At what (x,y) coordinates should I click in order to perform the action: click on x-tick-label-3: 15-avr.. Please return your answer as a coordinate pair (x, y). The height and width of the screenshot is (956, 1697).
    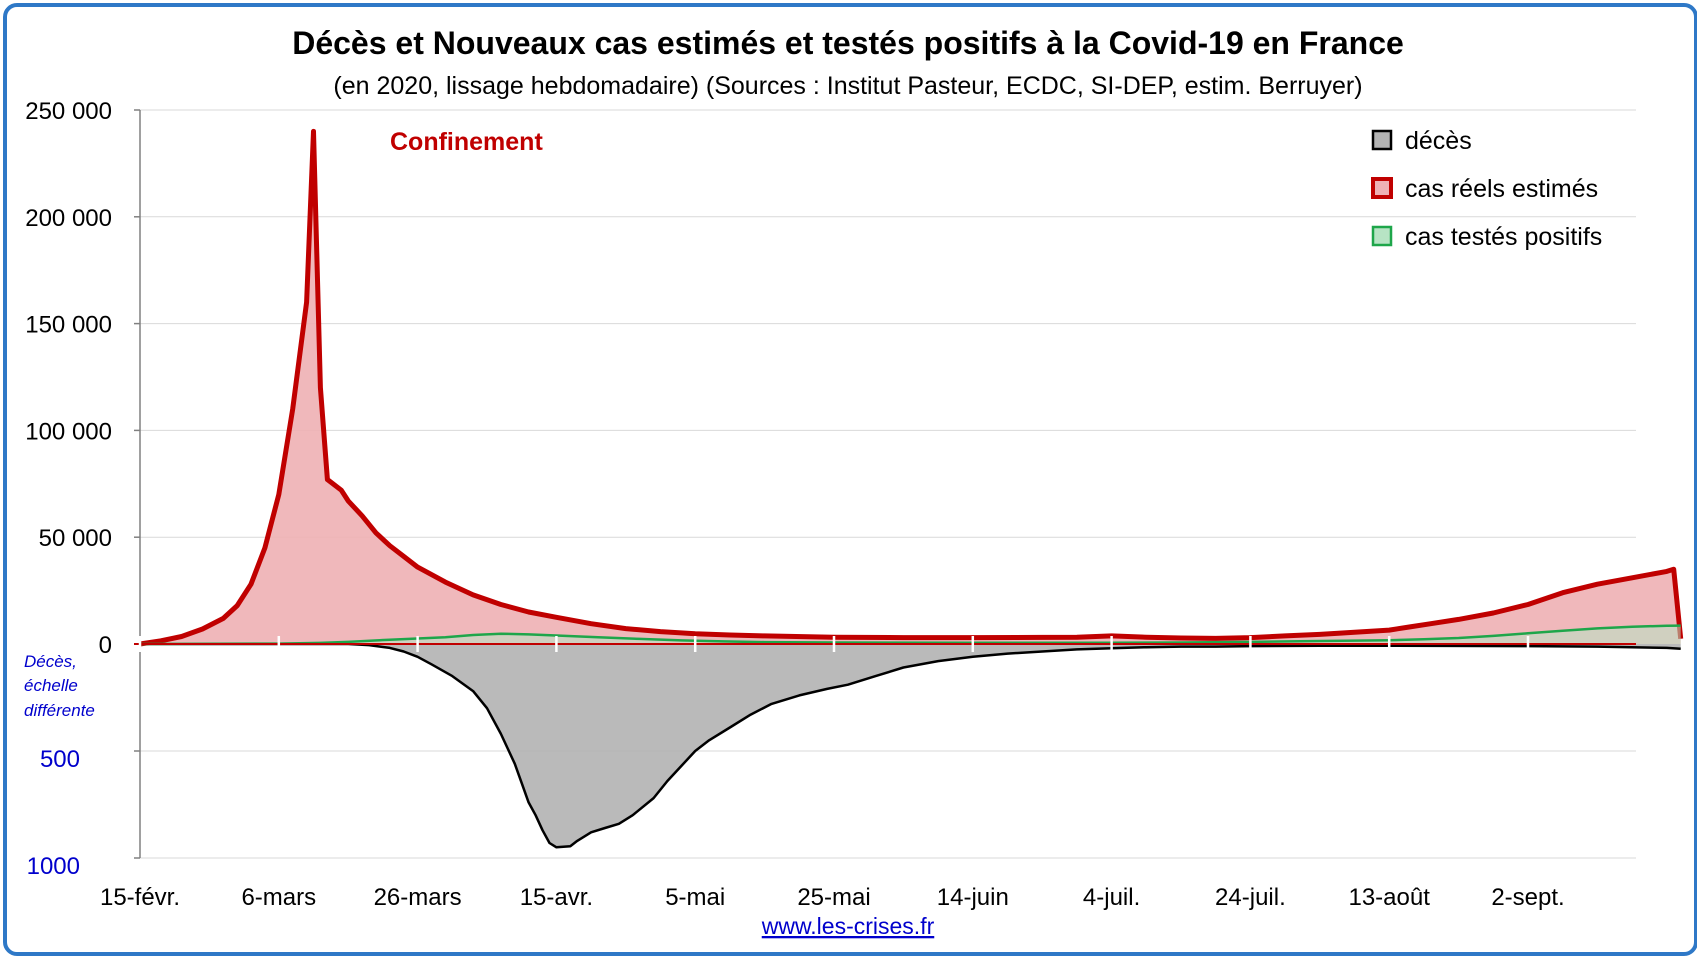
    Looking at the image, I should click on (556, 897).